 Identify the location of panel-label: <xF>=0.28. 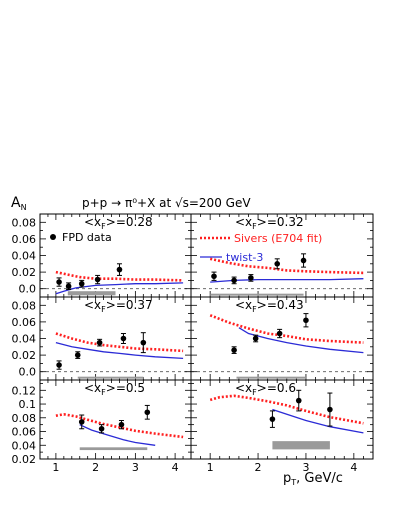
(118, 223).